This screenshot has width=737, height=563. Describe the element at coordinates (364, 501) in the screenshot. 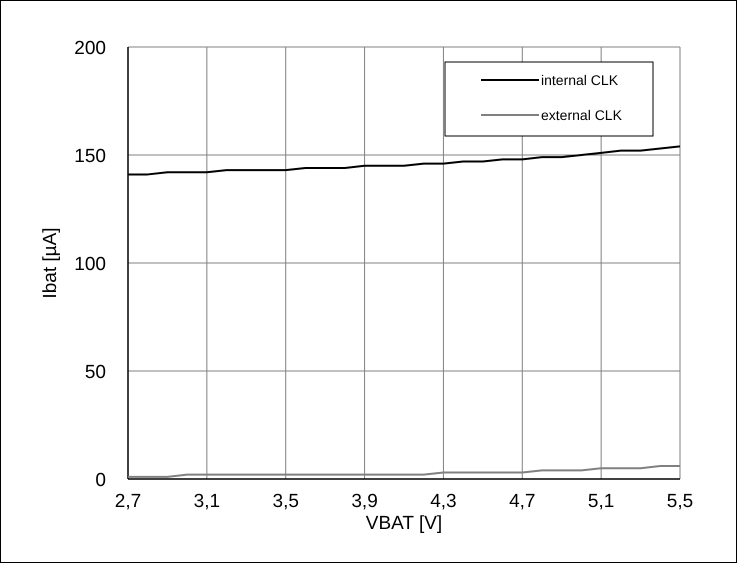

I see `x-tick-label: 3,9` at that location.